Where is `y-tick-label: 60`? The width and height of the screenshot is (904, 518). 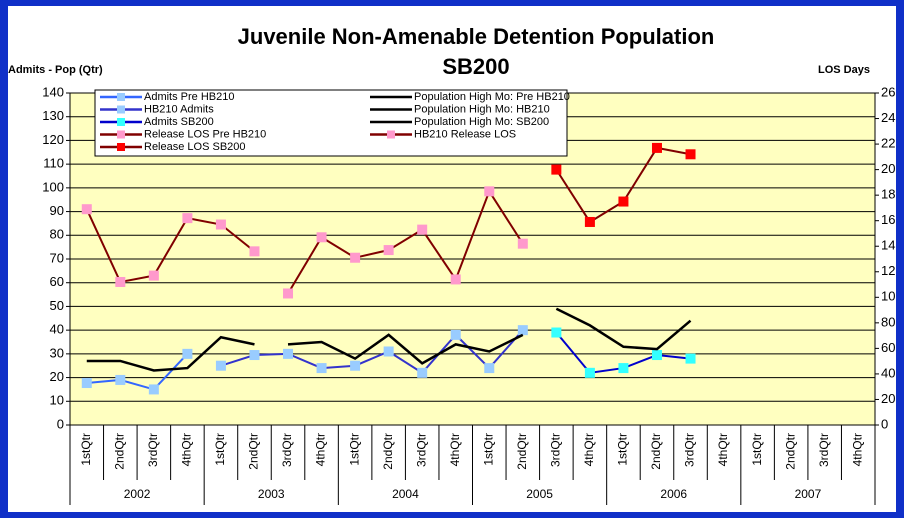 y-tick-label: 60 is located at coordinates (57, 281).